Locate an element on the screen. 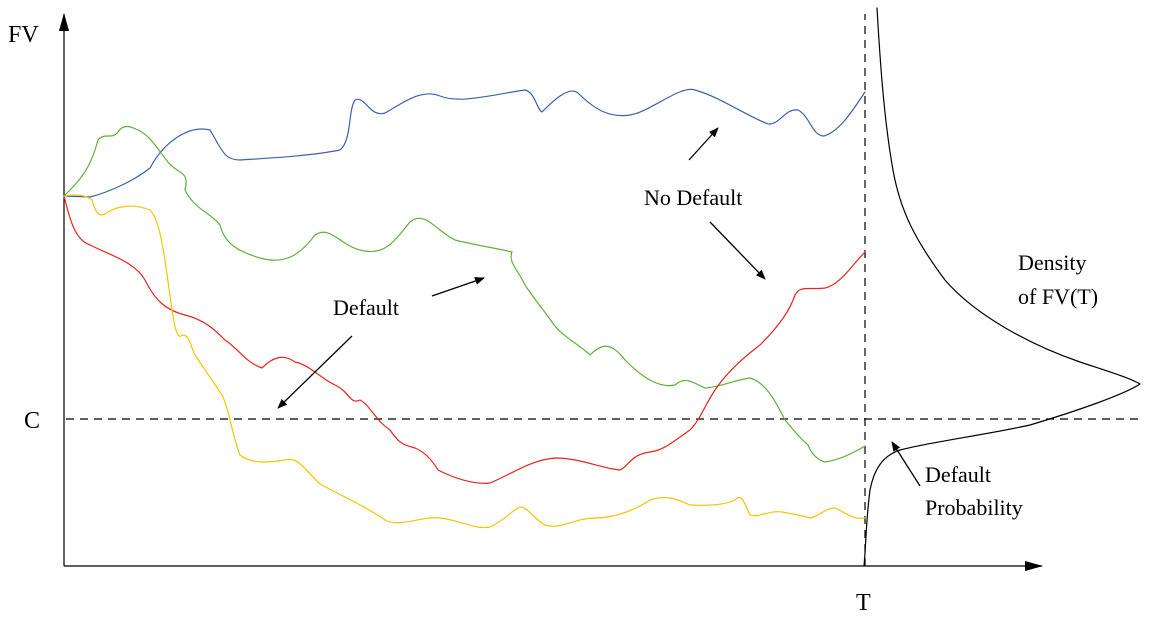 This screenshot has width=1158, height=621. no-default-arrow-up is located at coordinates (703, 144).